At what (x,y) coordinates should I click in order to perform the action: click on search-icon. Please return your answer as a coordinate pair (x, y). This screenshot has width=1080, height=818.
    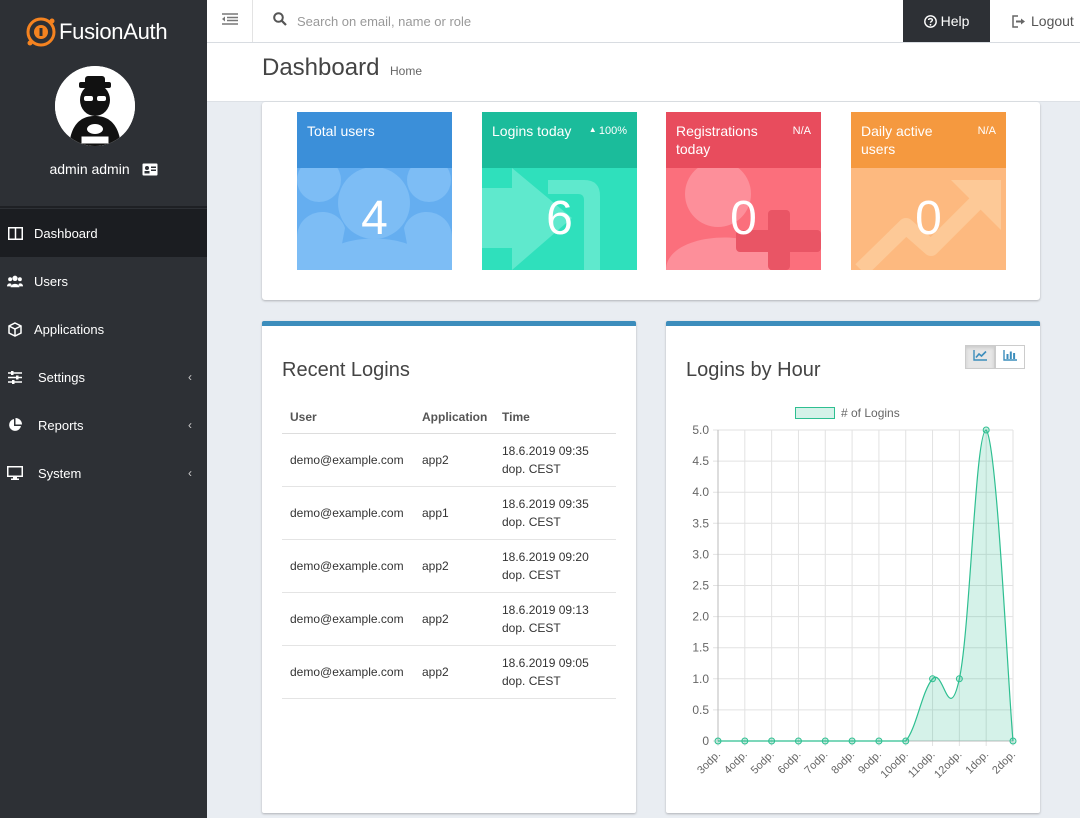
    Looking at the image, I should click on (280, 21).